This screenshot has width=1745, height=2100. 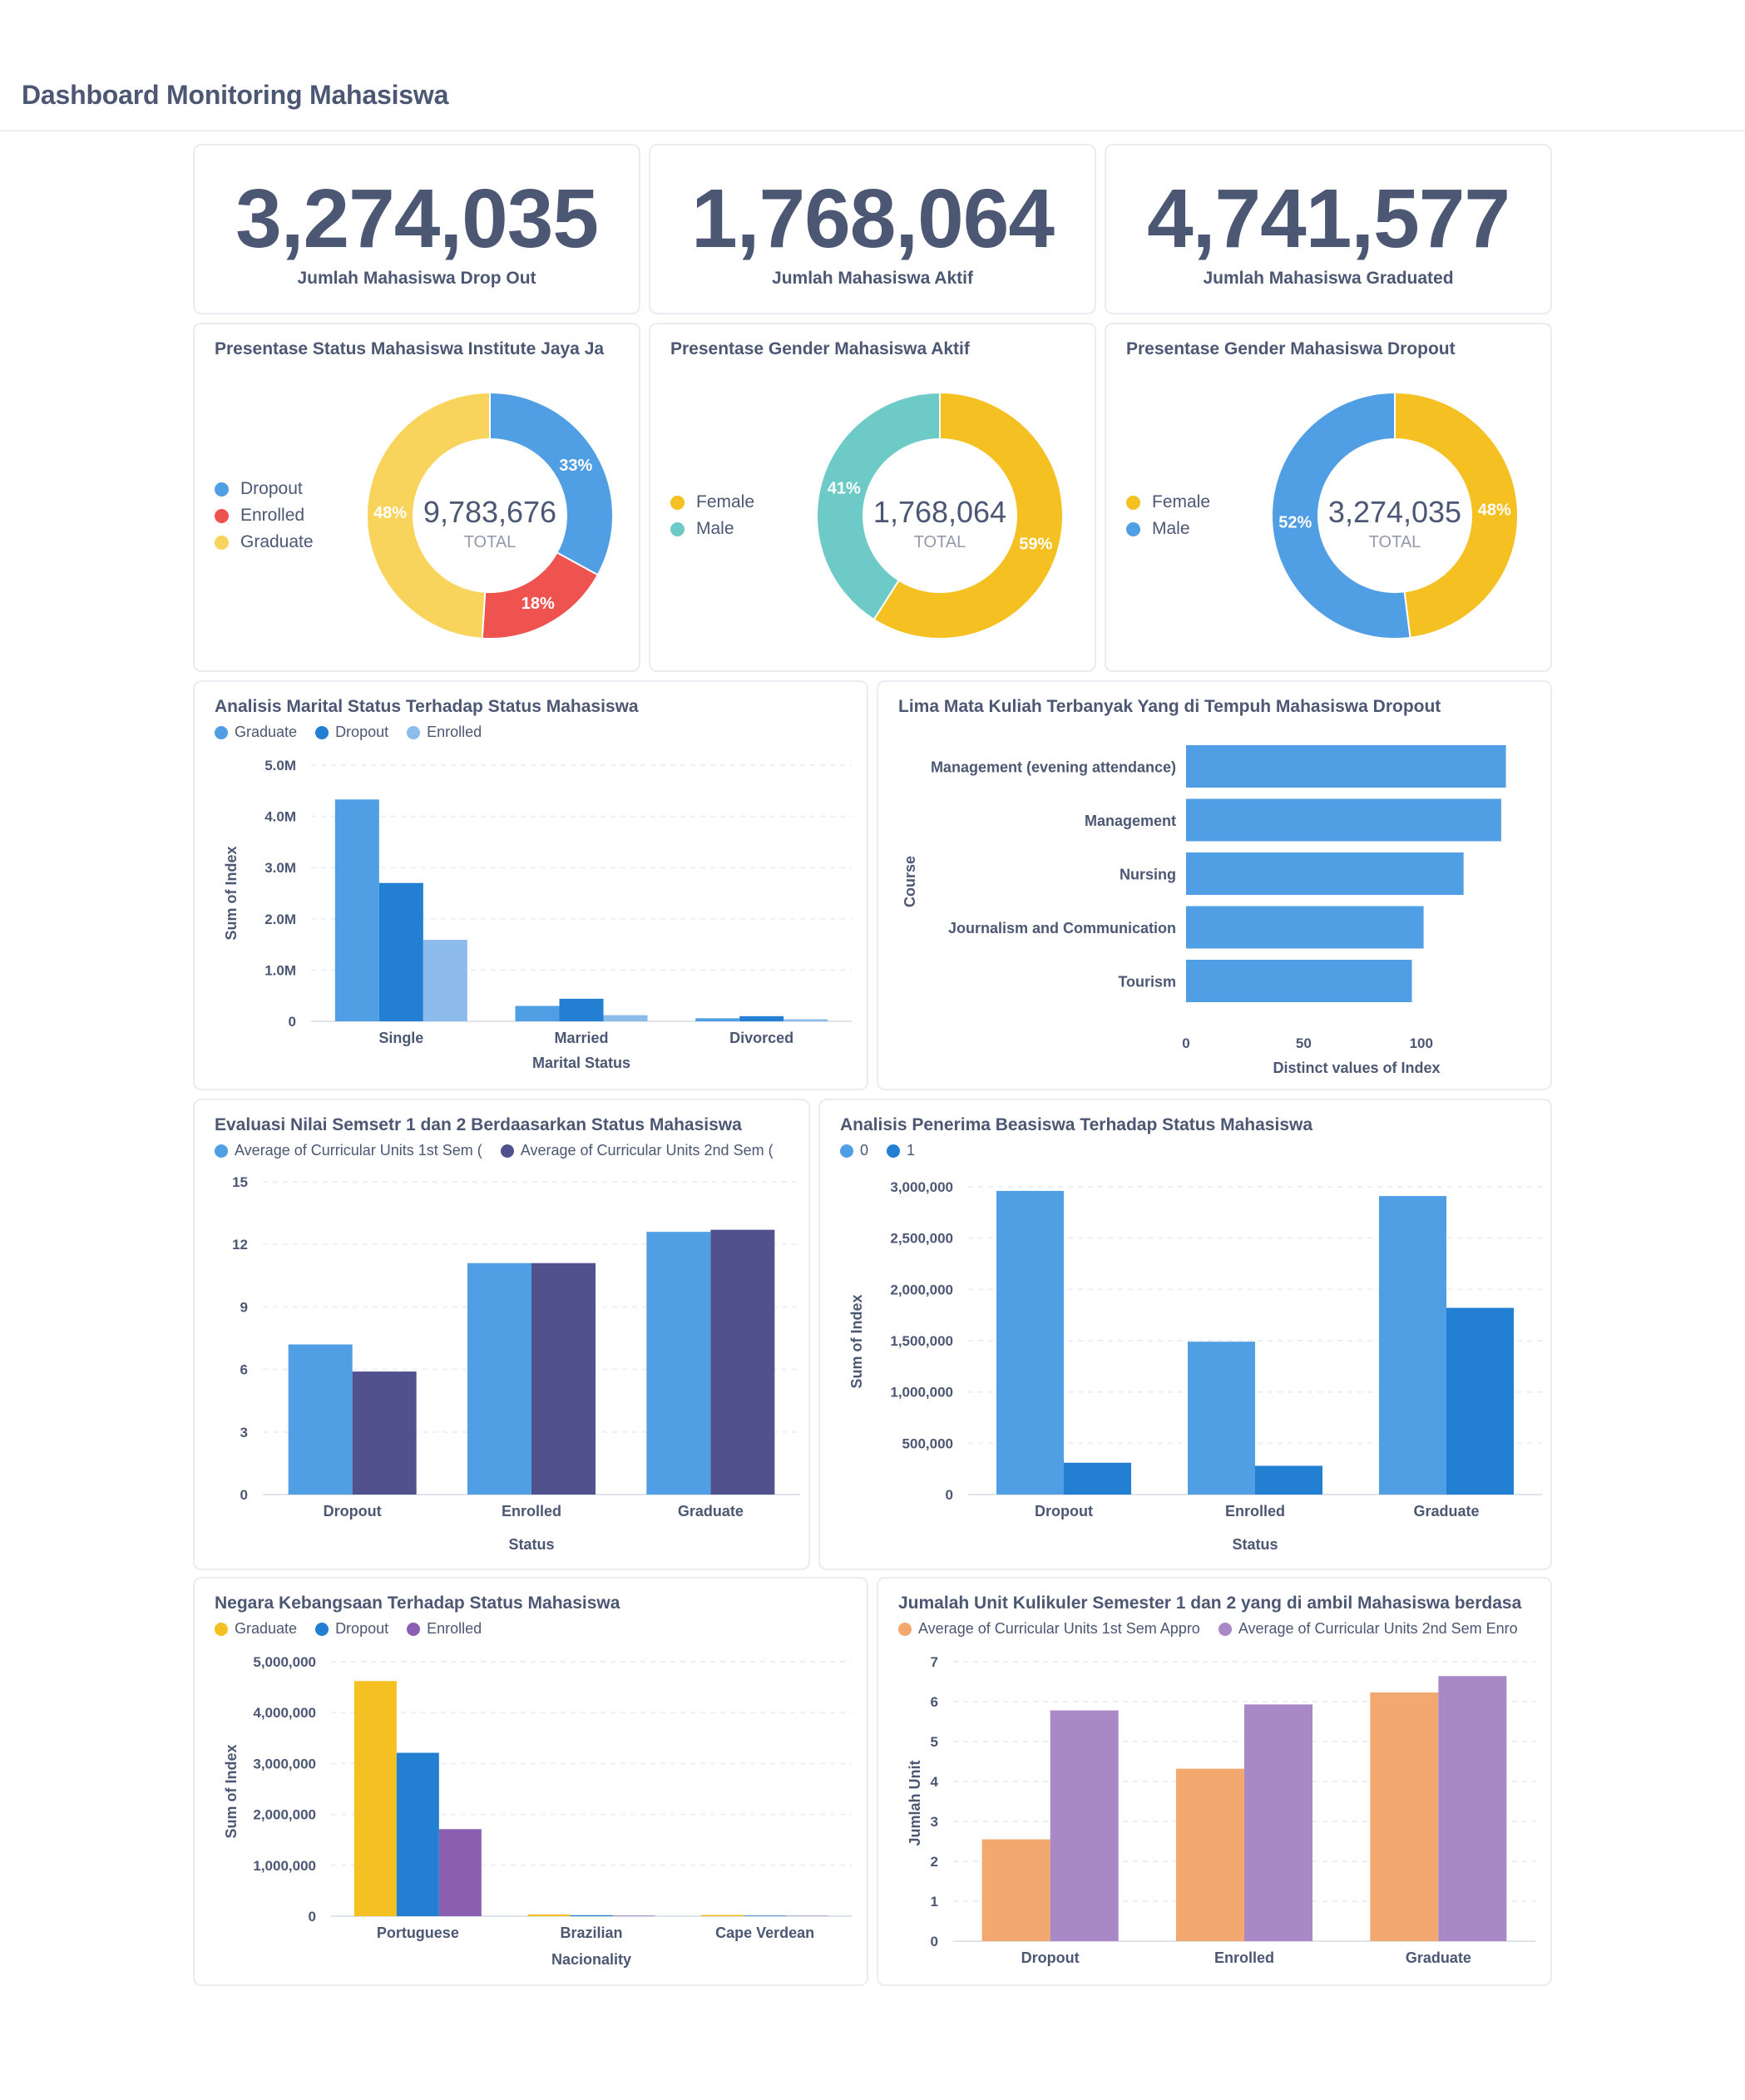 I want to click on donut-slice-label: 59%, so click(x=1035, y=544).